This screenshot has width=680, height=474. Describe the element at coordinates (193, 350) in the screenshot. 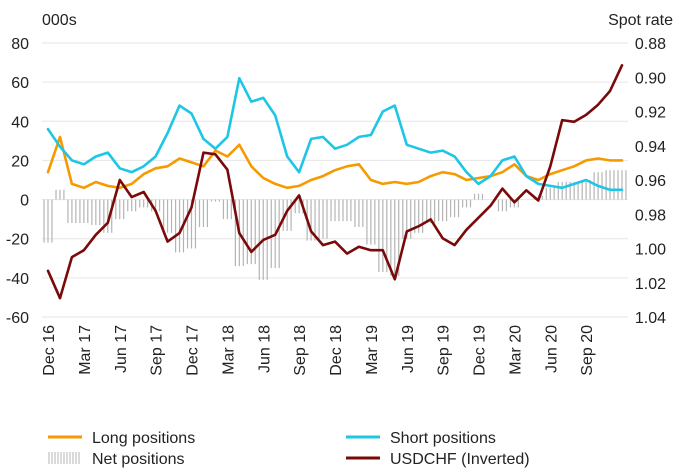

I see `x-axis-tick-label: Dec 17` at that location.